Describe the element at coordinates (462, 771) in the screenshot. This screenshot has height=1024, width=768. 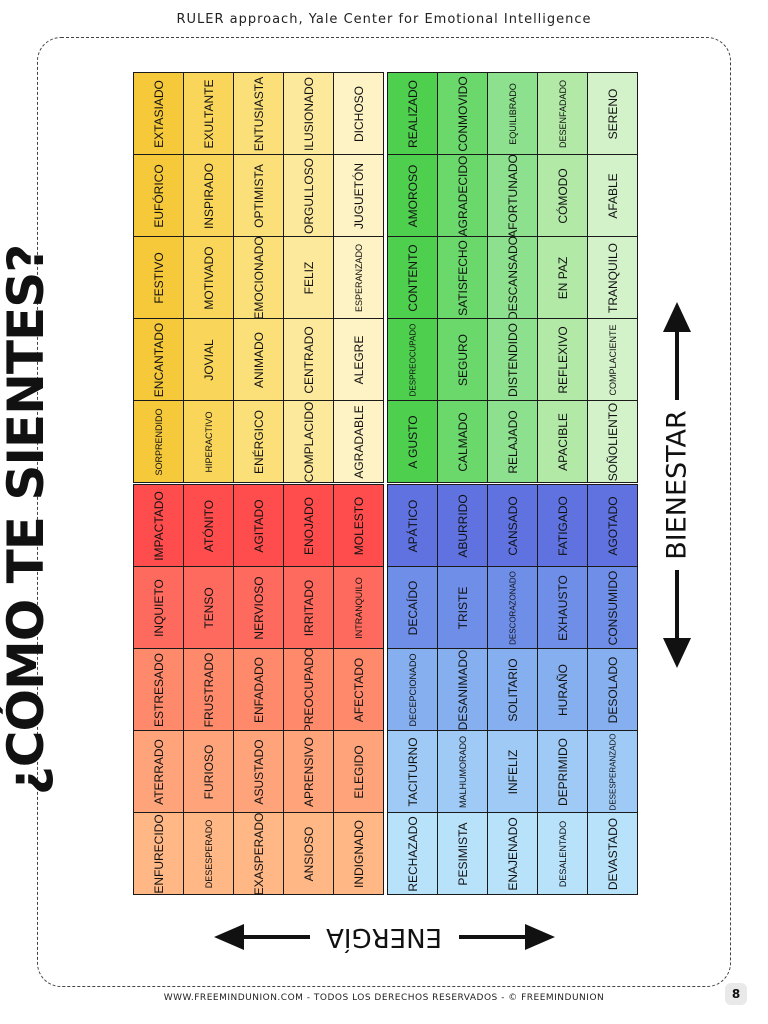
I see `emotion-cell: MALHUMORADO` at that location.